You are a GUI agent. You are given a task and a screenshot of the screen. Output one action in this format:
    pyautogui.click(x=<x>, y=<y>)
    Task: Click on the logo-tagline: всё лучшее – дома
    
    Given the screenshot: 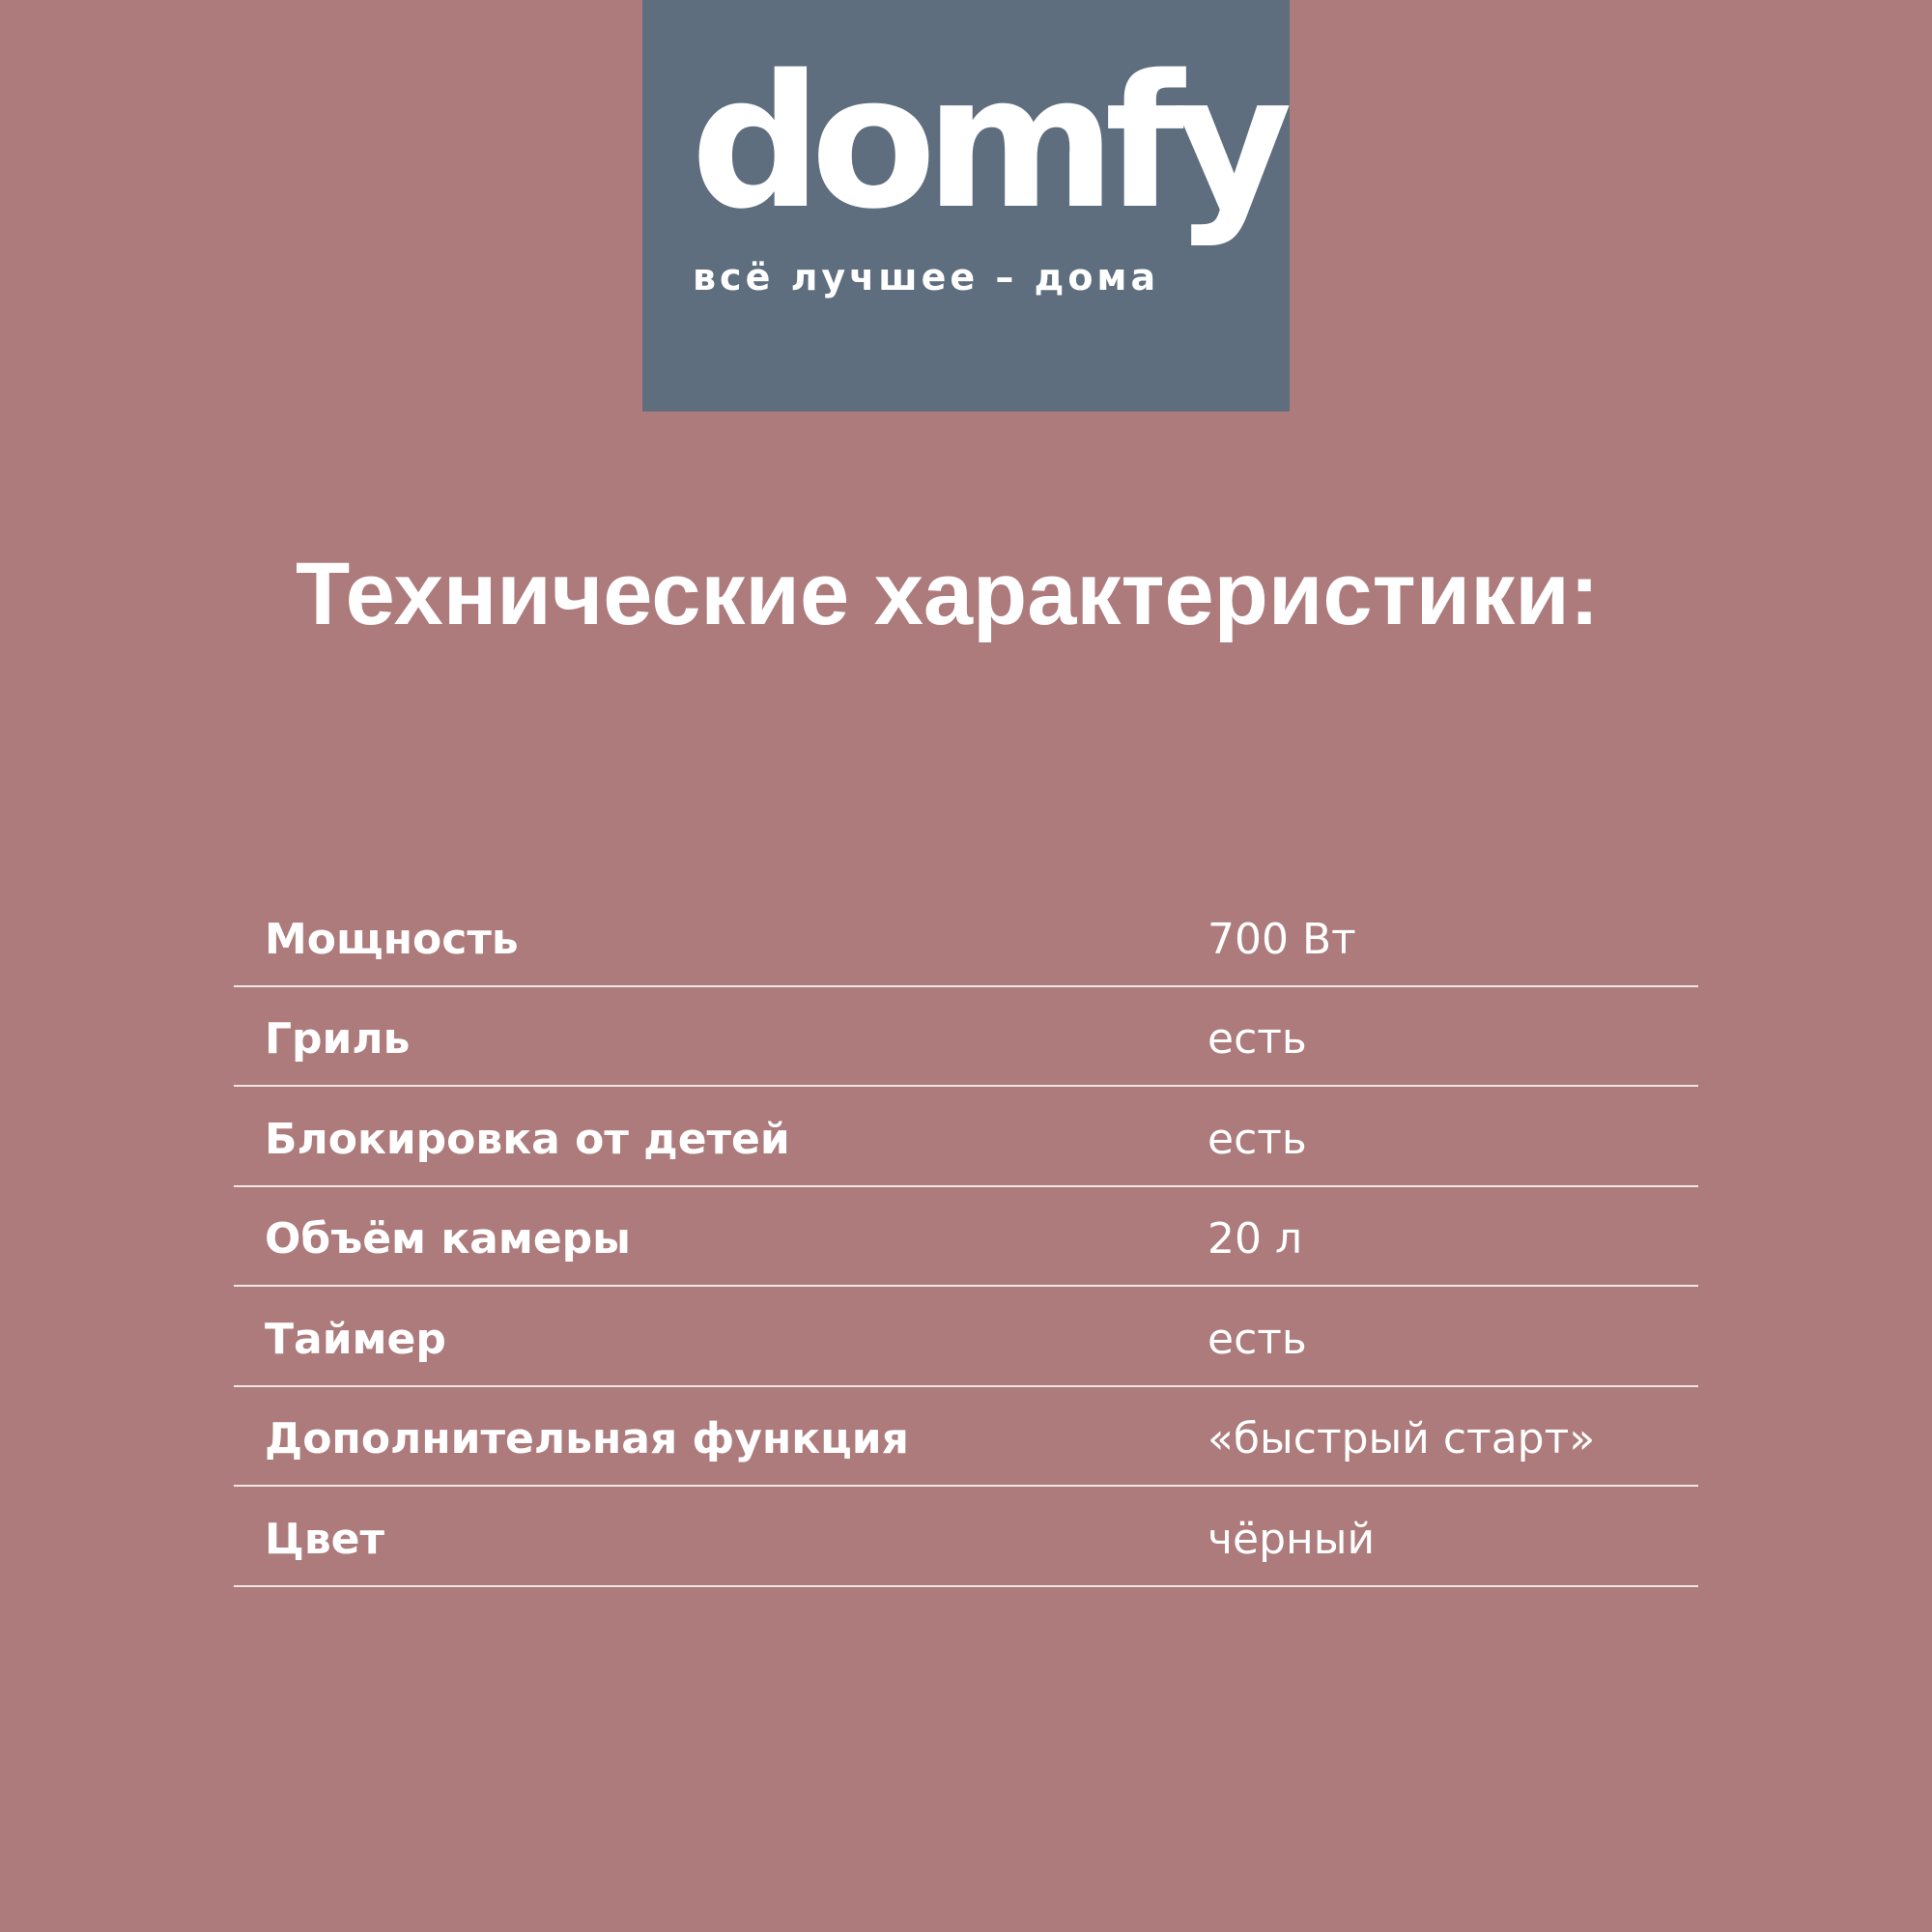 What is the action you would take?
    pyautogui.click(x=926, y=277)
    